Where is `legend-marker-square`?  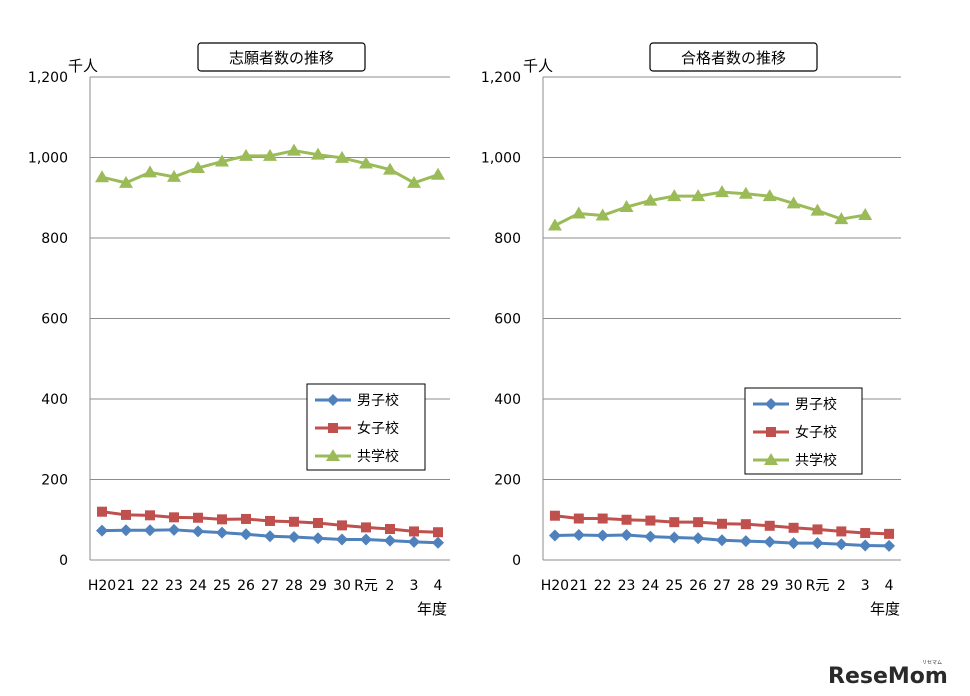 legend-marker-square is located at coordinates (333, 428).